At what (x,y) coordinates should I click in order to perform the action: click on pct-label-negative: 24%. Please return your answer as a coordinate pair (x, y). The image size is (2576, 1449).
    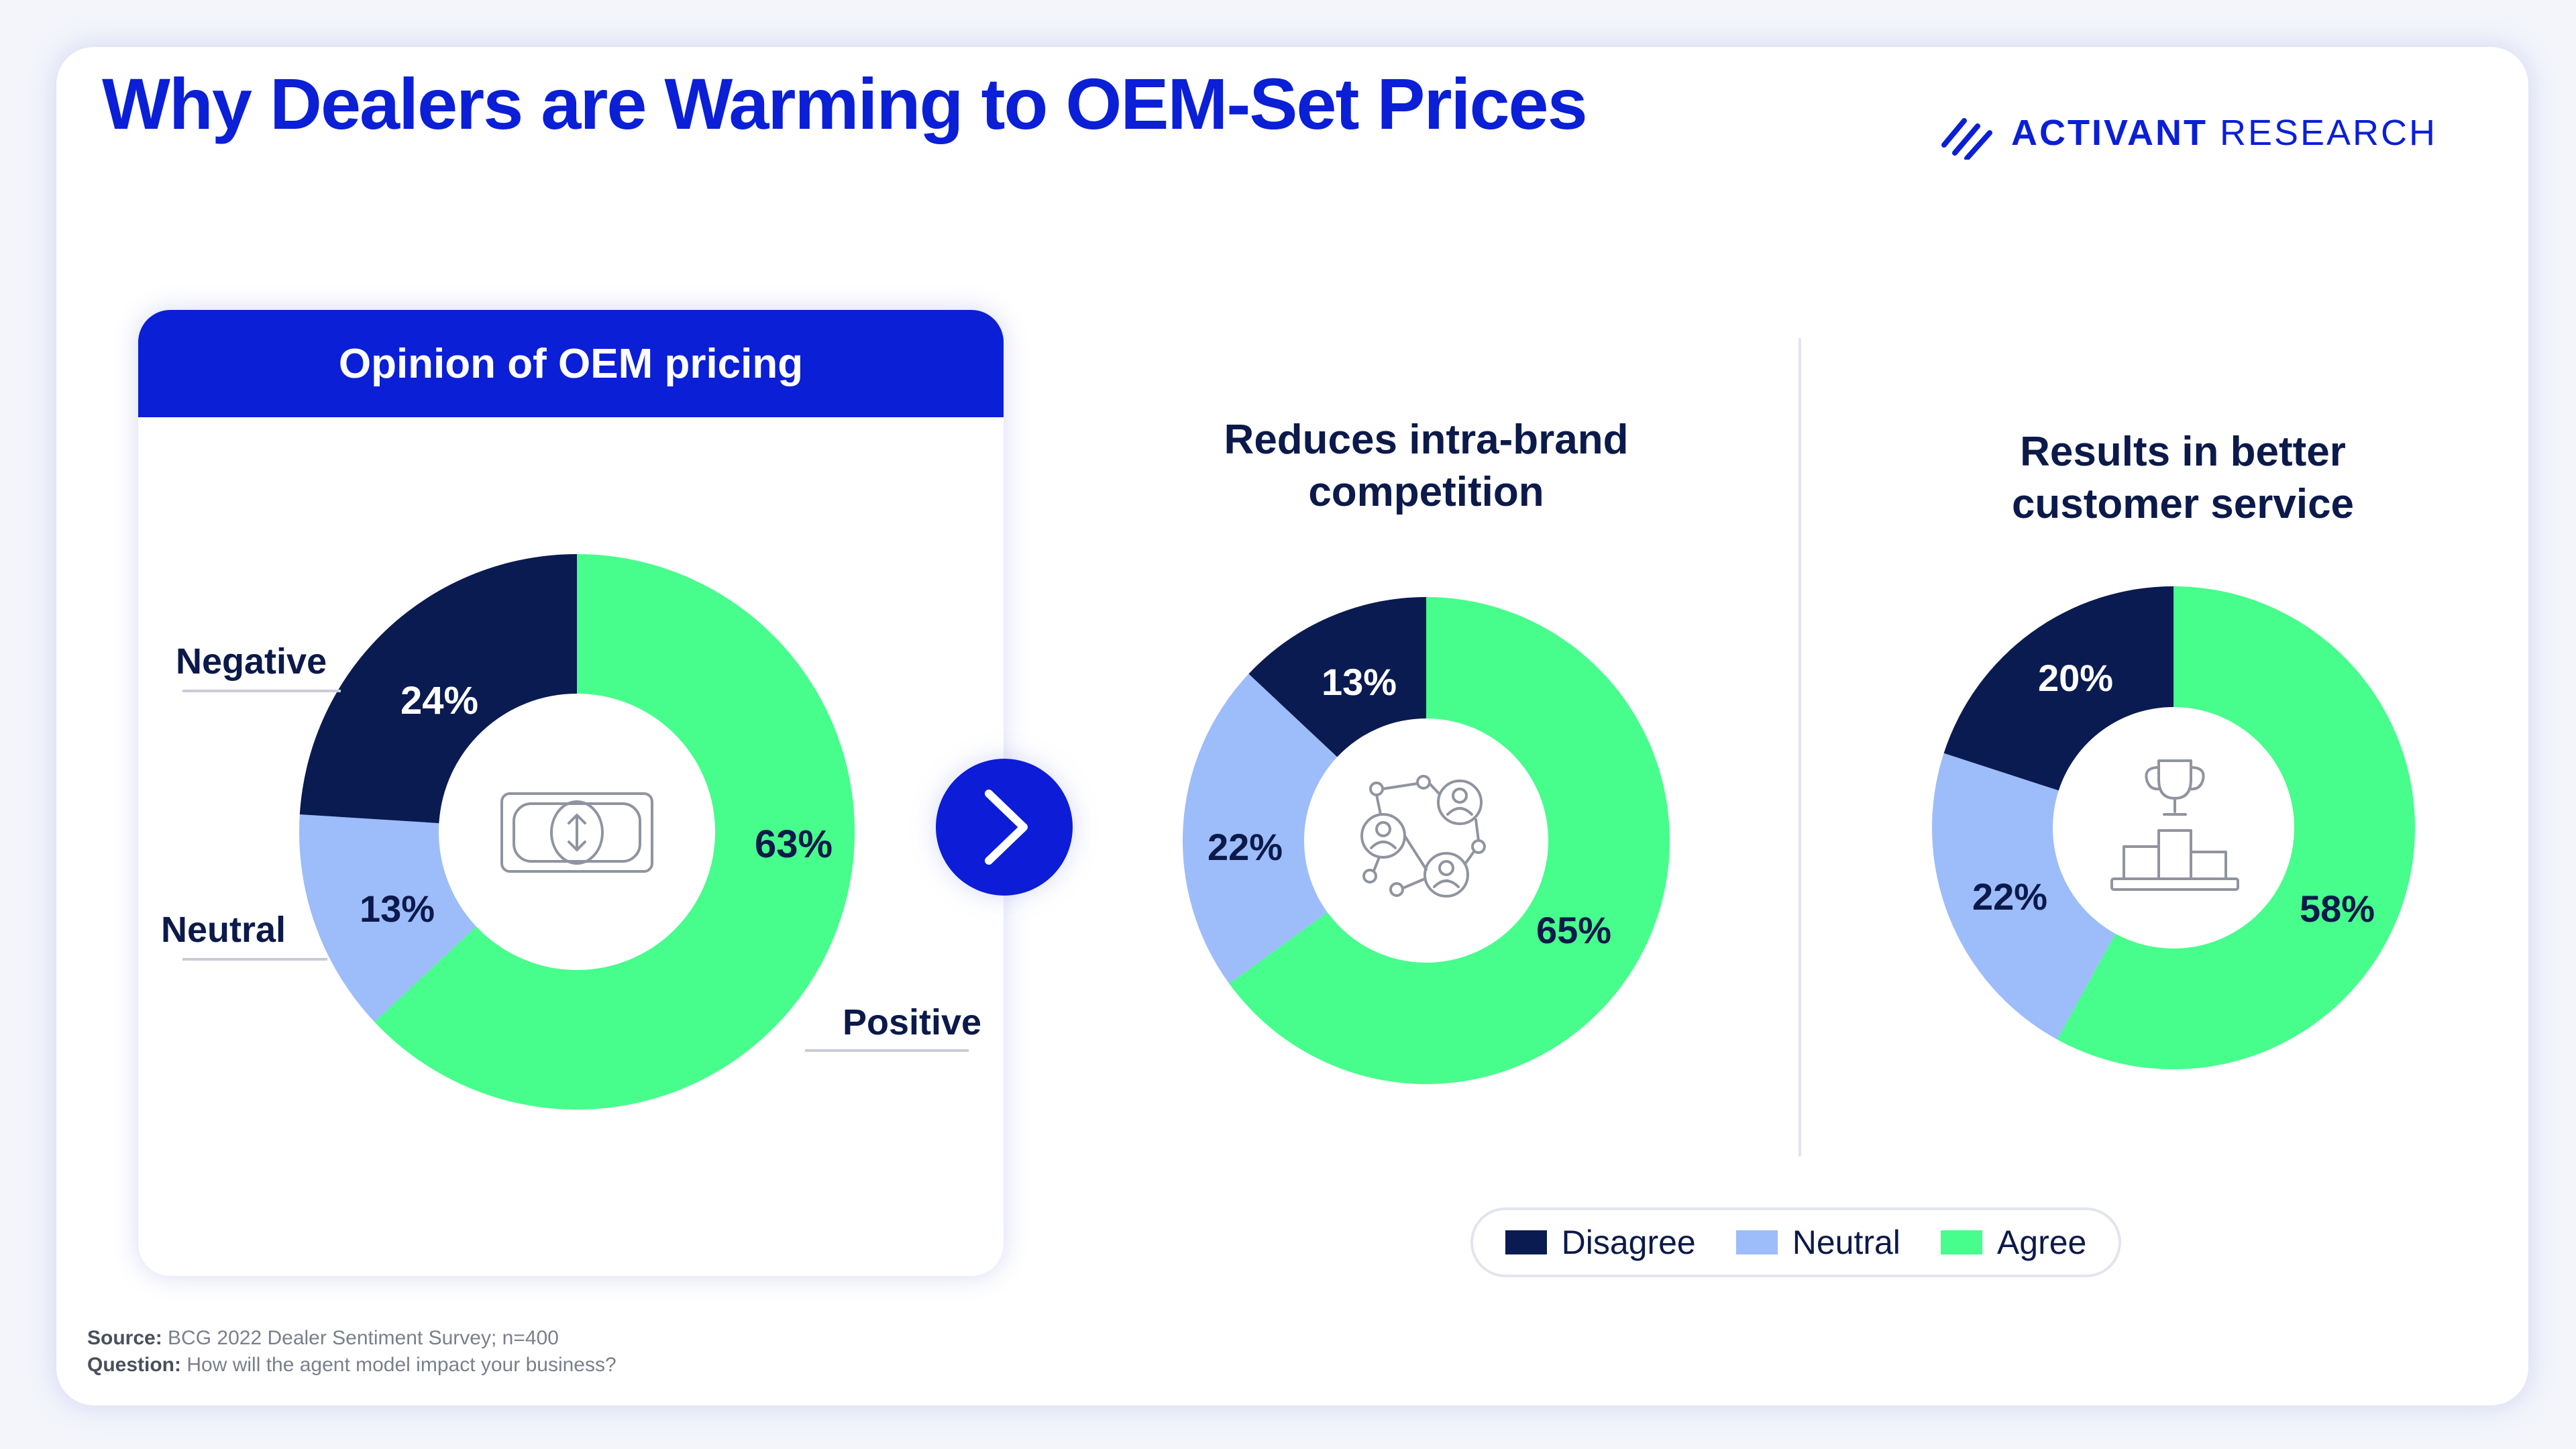
    Looking at the image, I should click on (439, 700).